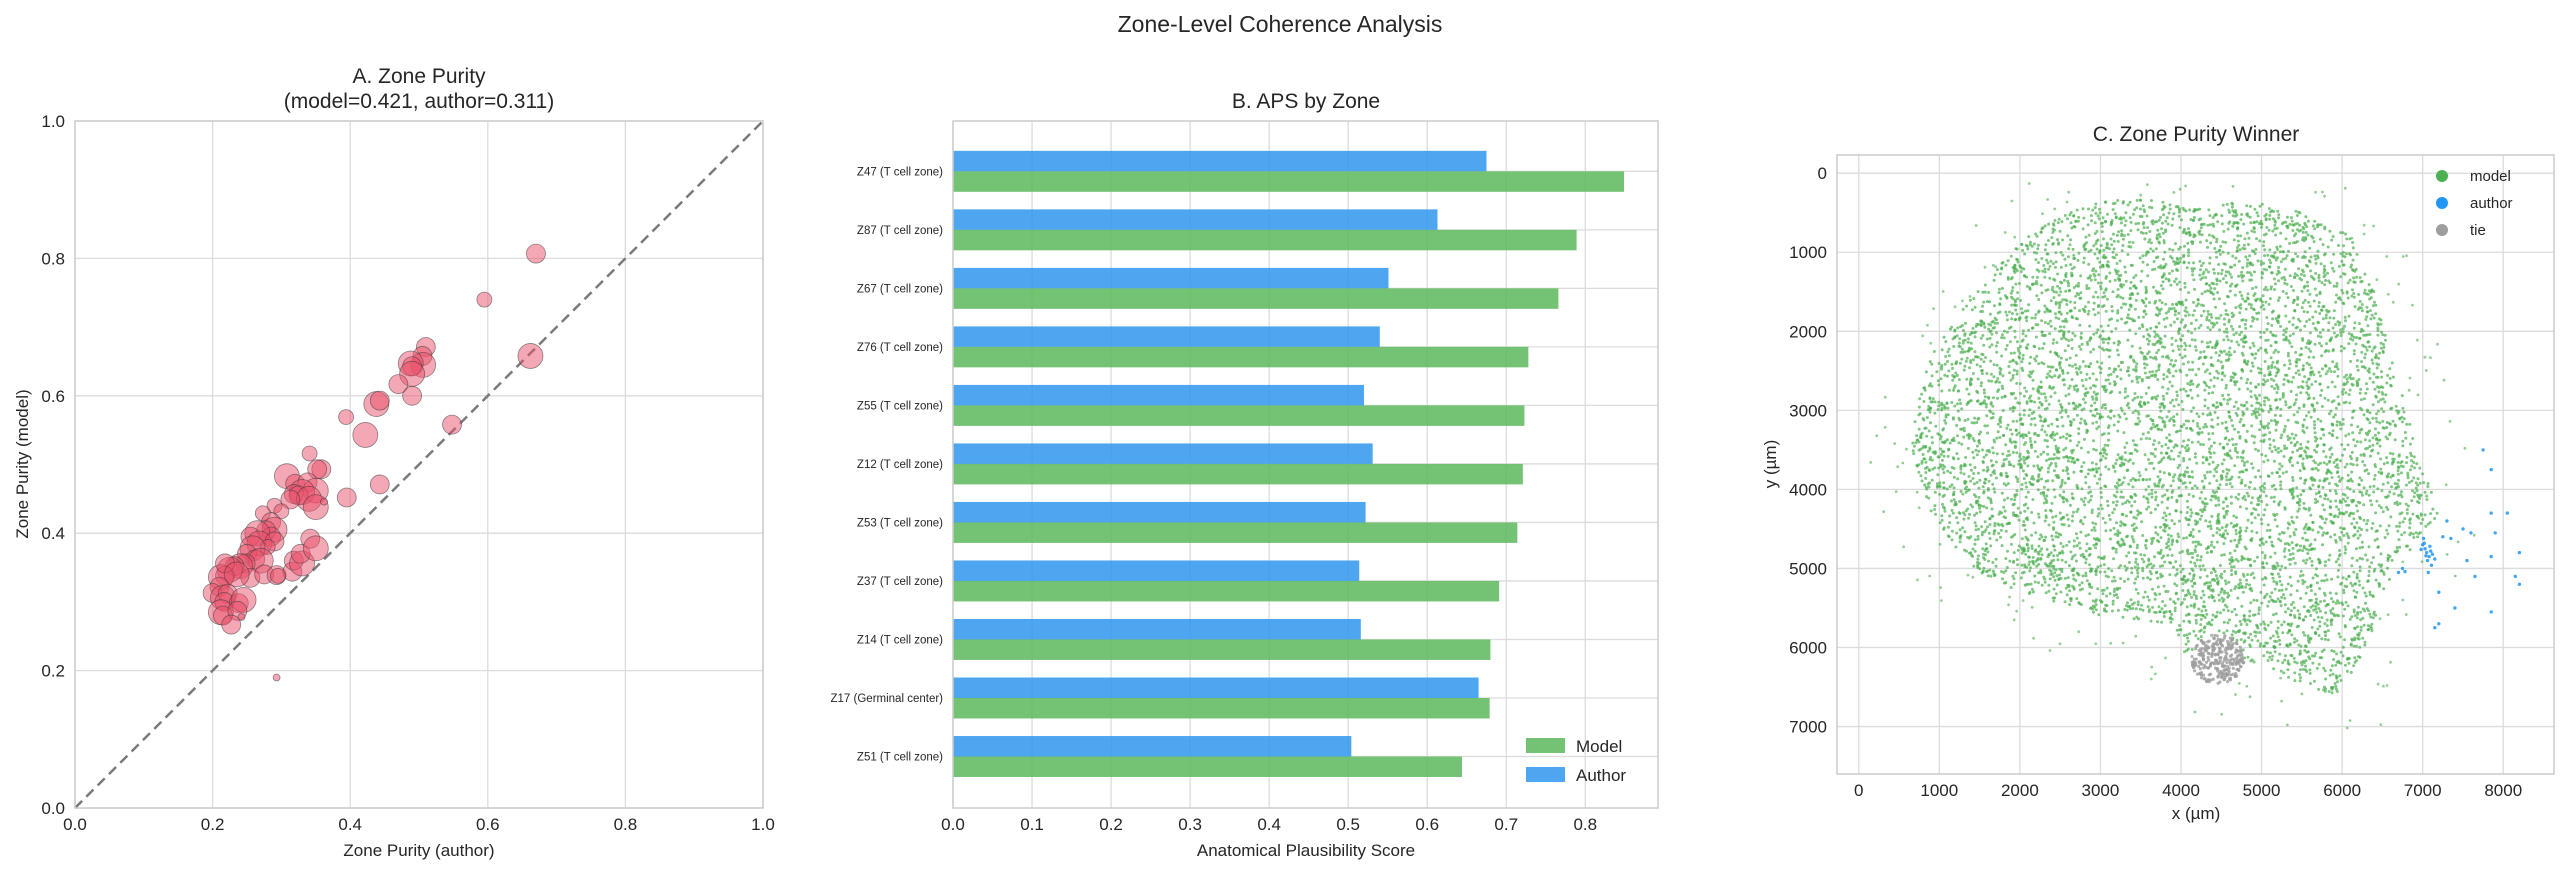 Image resolution: width=2560 pixels, height=875 pixels. What do you see at coordinates (1158, 395) in the screenshot?
I see `author-bar` at bounding box center [1158, 395].